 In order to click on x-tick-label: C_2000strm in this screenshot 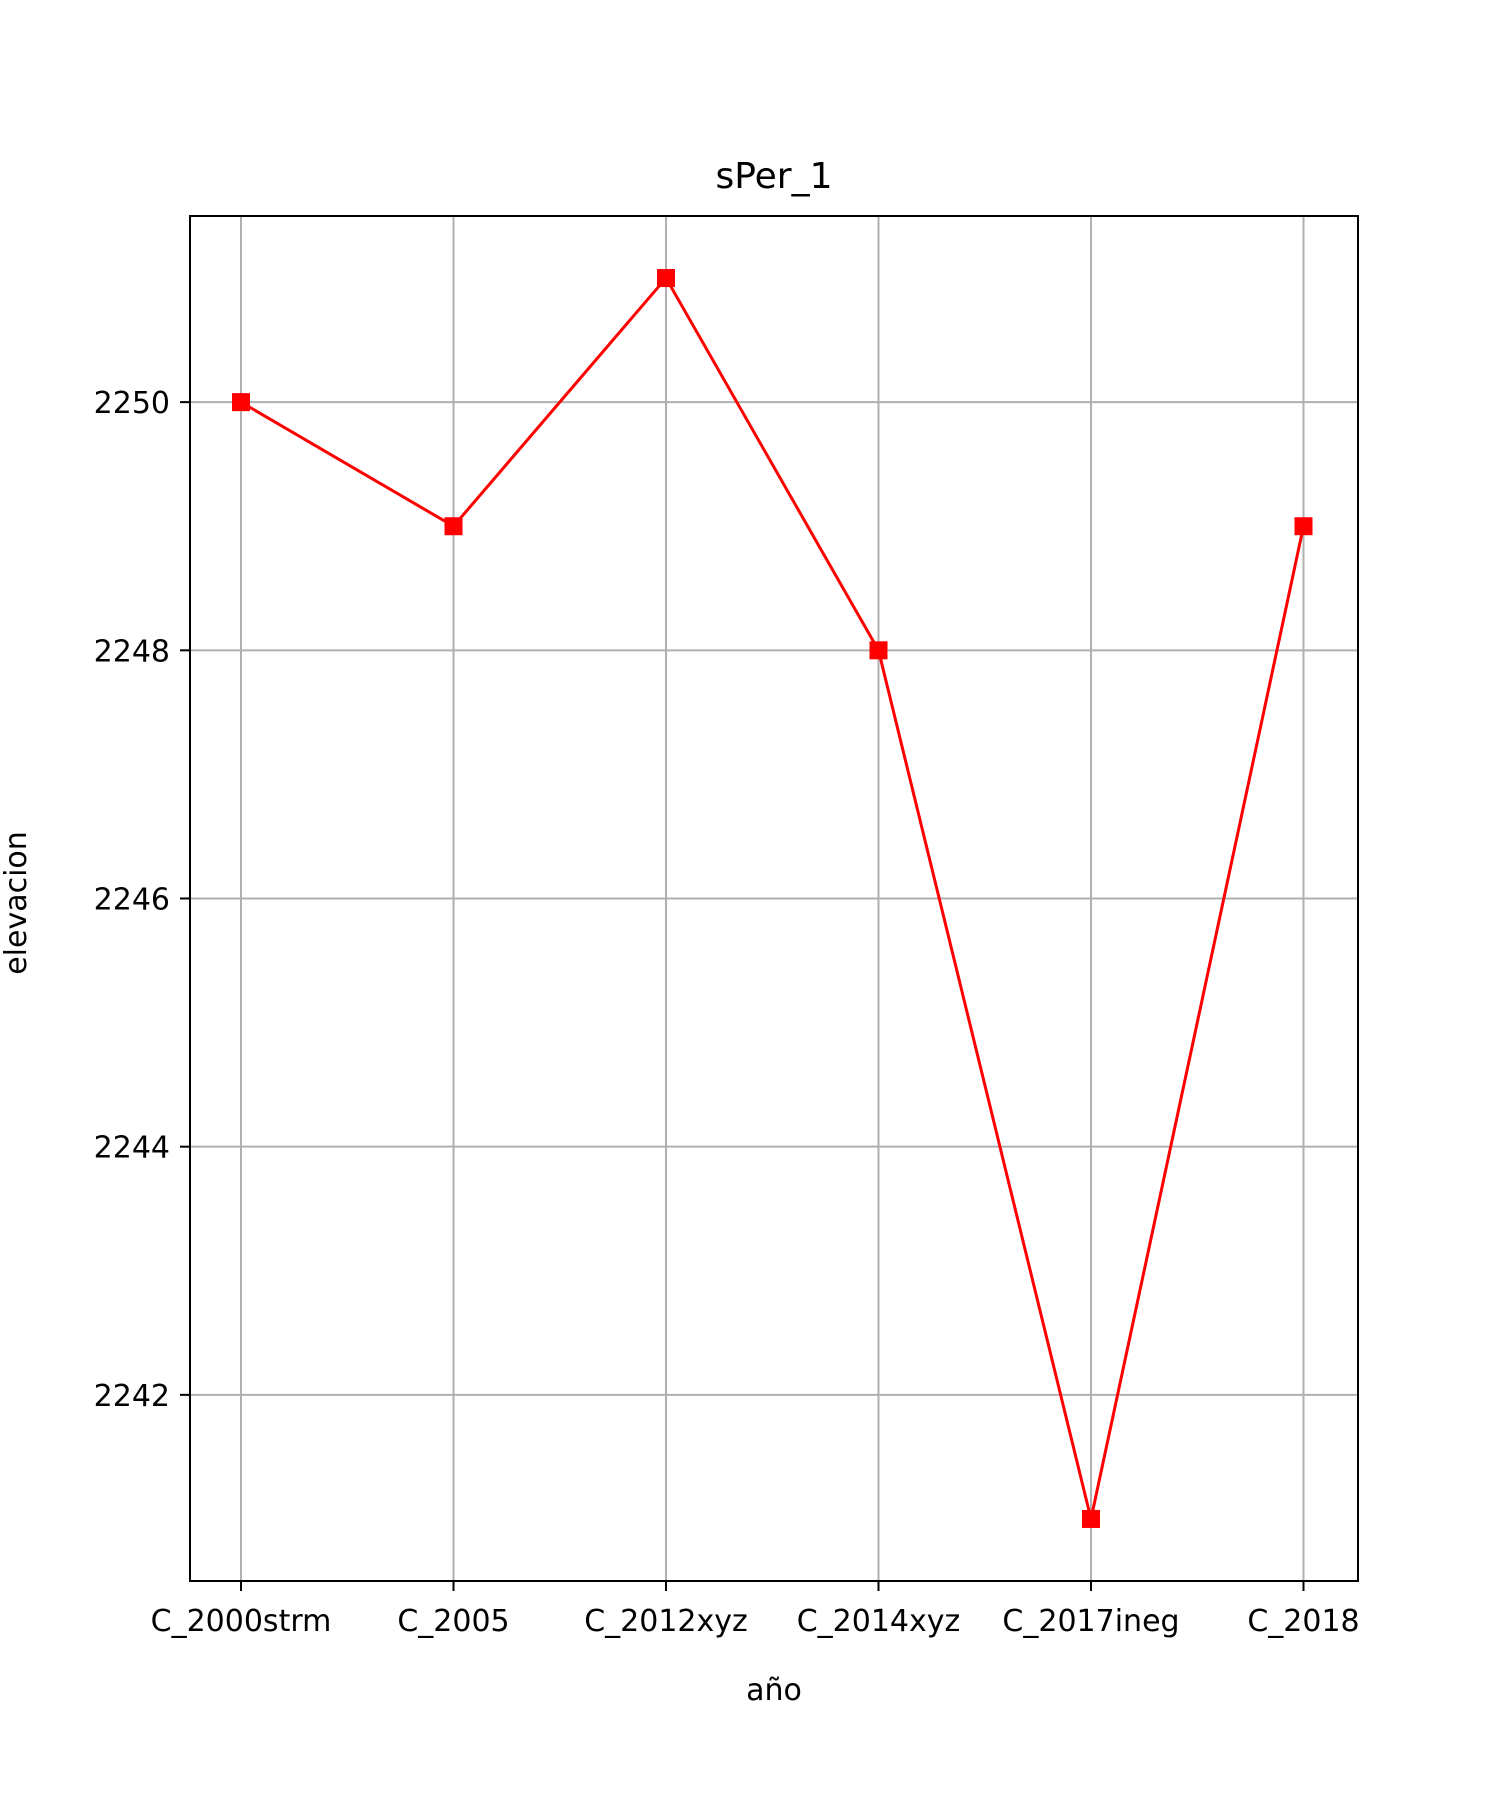, I will do `click(241, 1621)`.